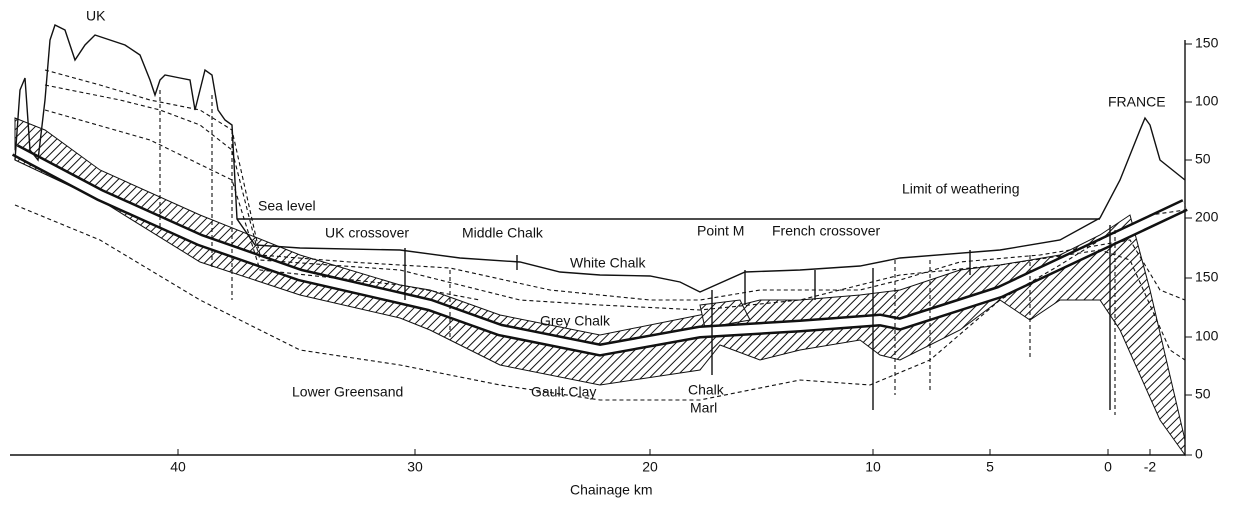 This screenshot has height=507, width=1238. Describe the element at coordinates (706, 390) in the screenshot. I see `label: Chalk` at that location.